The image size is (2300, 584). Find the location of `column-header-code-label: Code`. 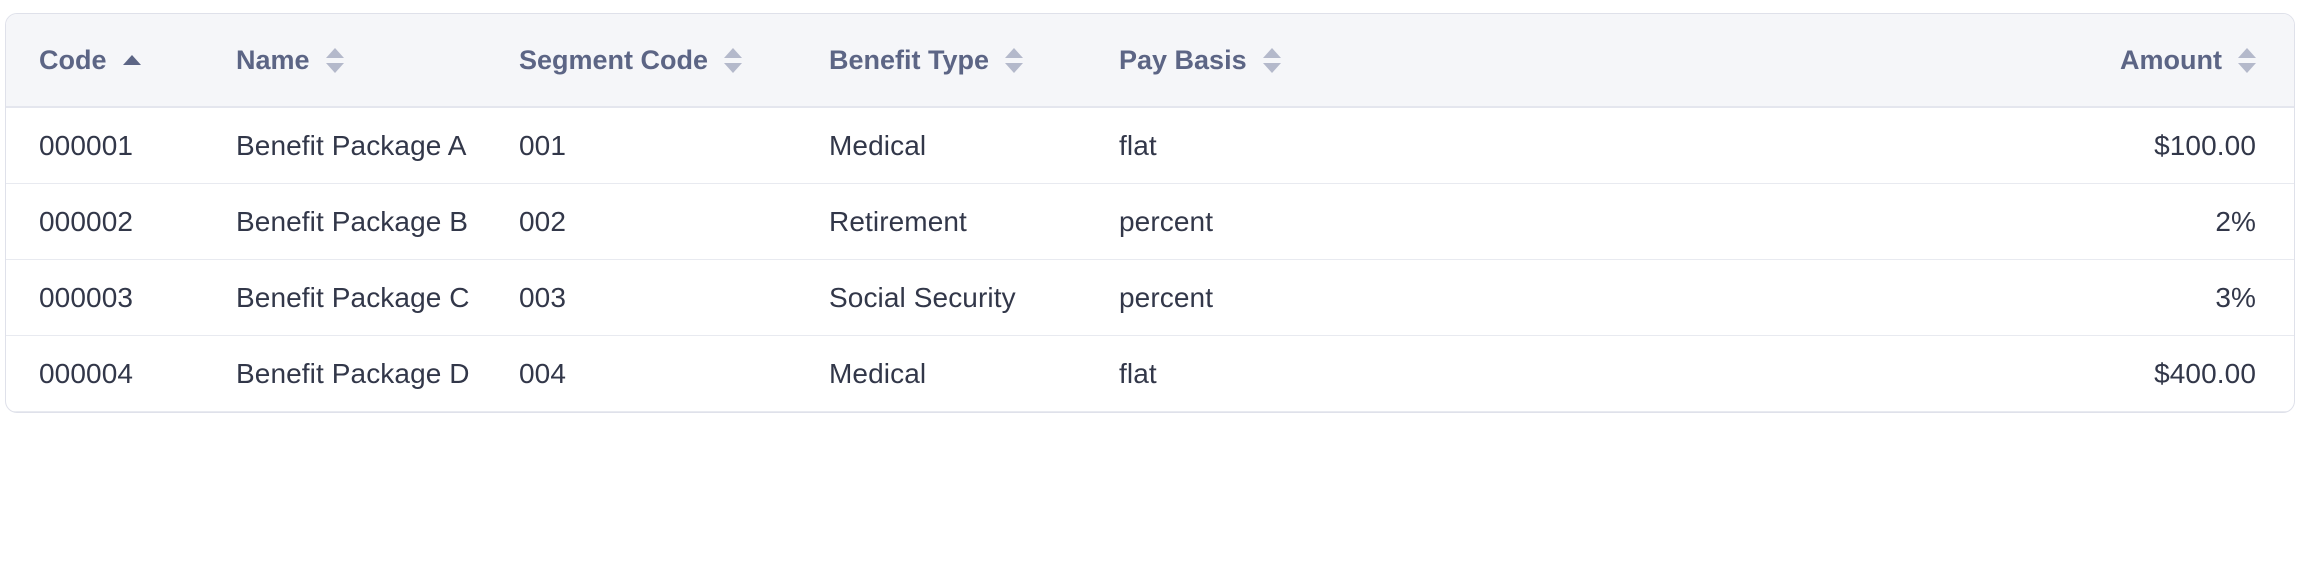

column-header-code-label: Code is located at coordinates (73, 59).